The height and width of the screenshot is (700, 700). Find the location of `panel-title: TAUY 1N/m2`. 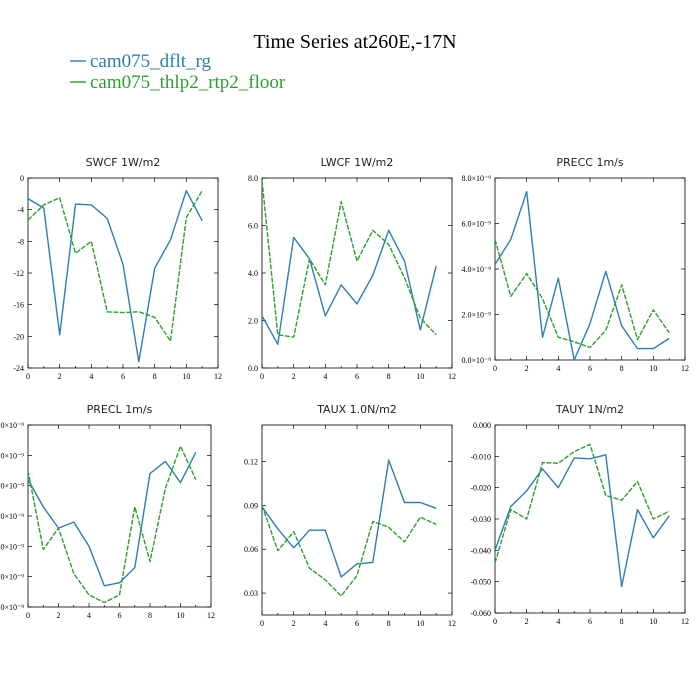

panel-title: TAUY 1N/m2 is located at coordinates (589, 409).